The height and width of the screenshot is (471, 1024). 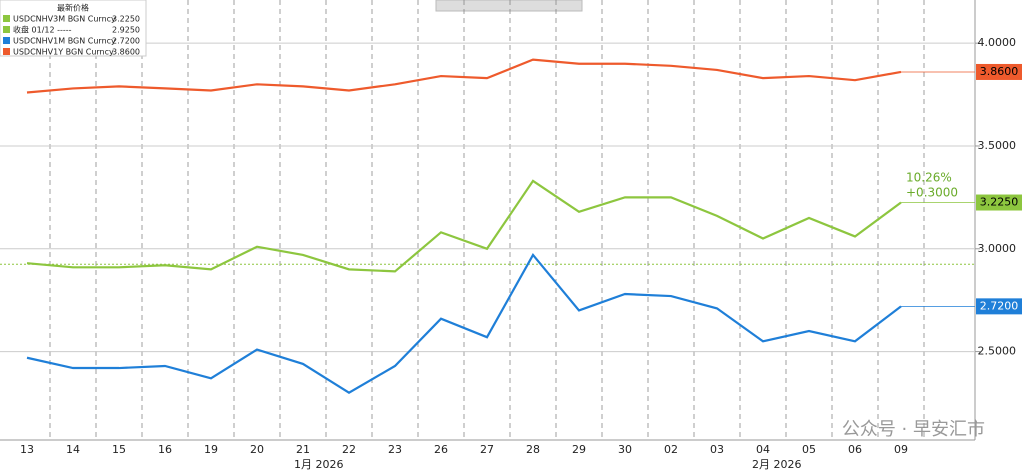 I want to click on last-value-label: 3.8600, so click(x=999, y=71).